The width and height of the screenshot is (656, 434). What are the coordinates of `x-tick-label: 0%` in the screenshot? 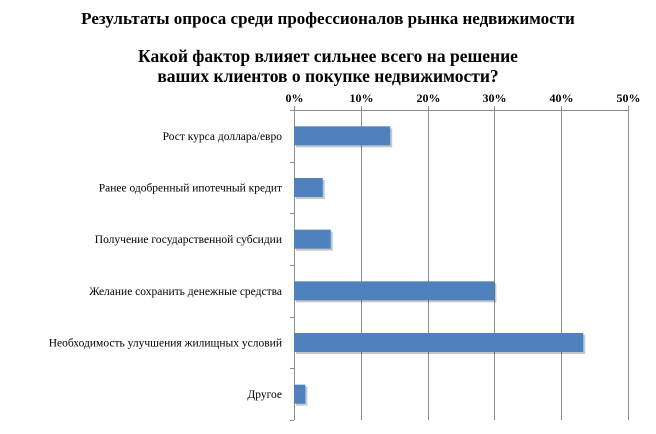 It's located at (295, 98).